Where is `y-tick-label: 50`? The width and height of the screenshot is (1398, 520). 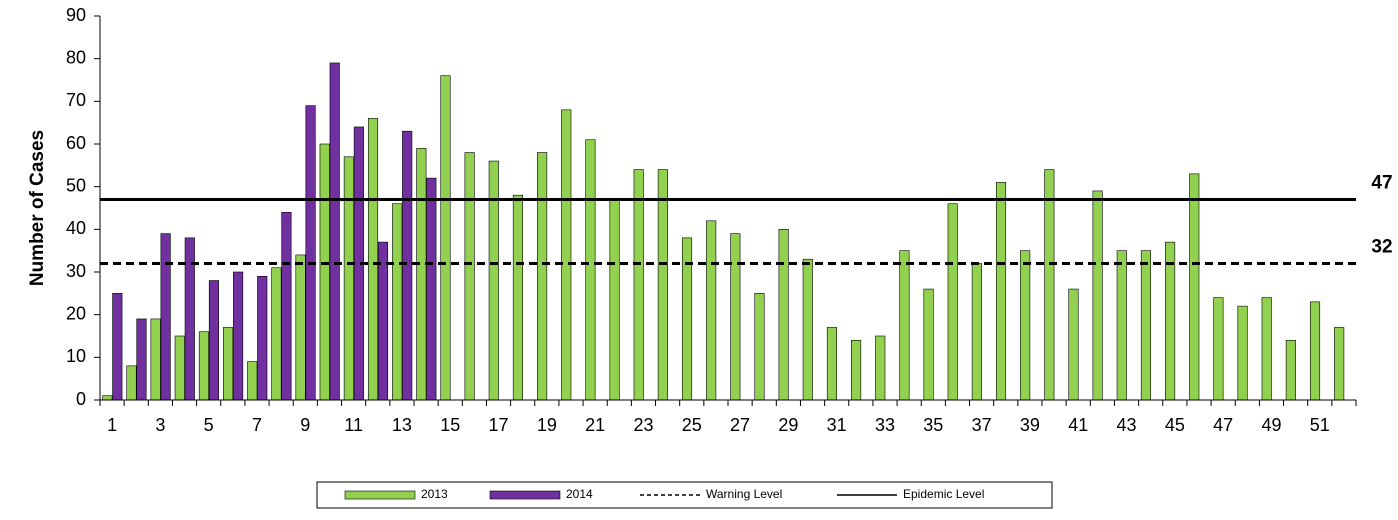
y-tick-label: 50 is located at coordinates (76, 185).